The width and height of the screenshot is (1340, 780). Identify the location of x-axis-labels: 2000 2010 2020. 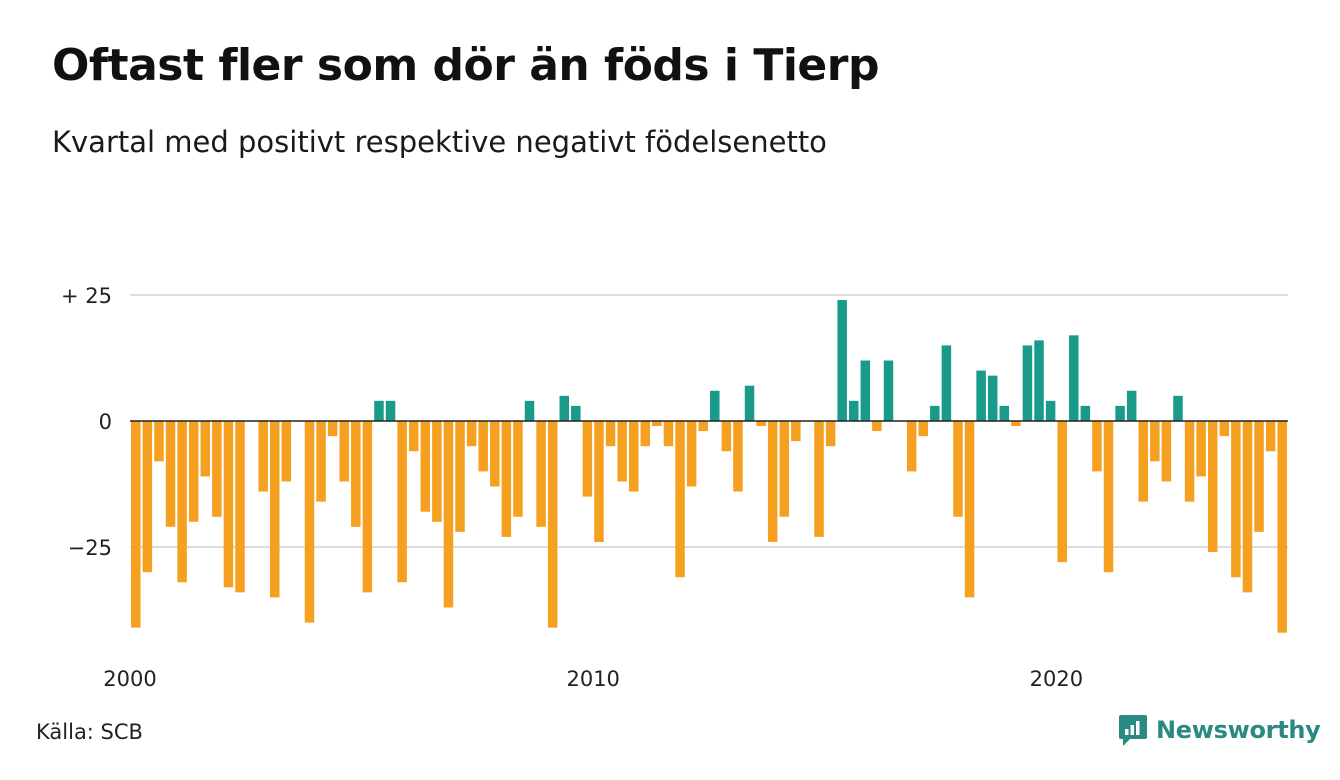
(593, 679).